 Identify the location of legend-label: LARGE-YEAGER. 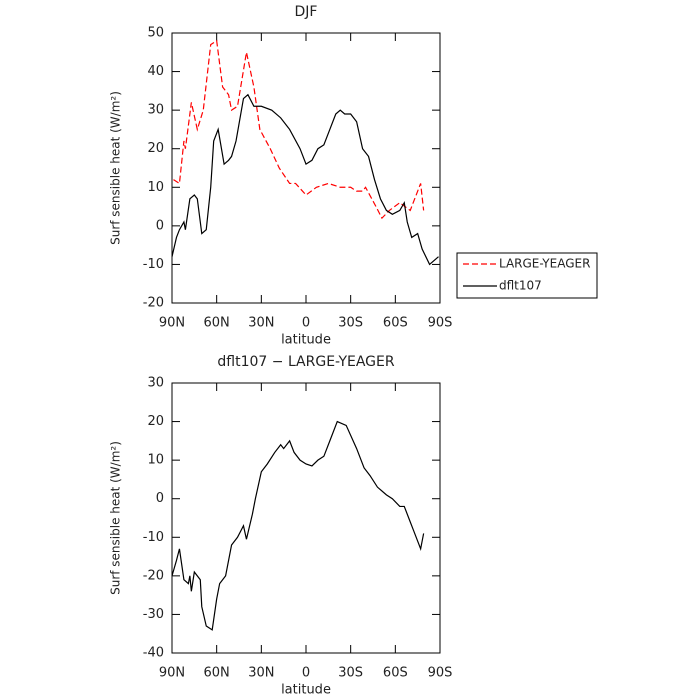
(544, 264).